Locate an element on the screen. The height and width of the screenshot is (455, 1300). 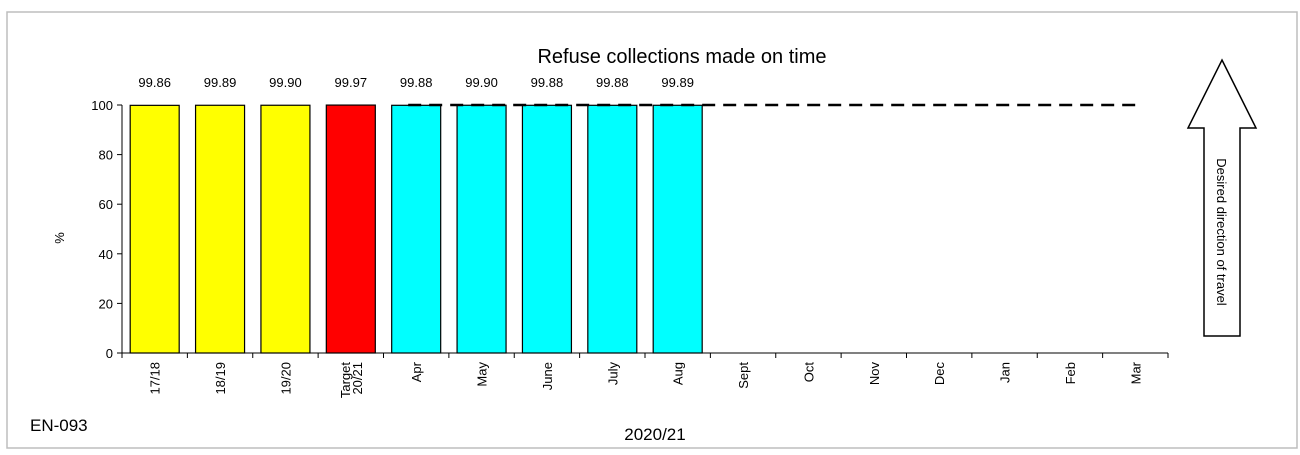
y-tick-label: 40 is located at coordinates (106, 254).